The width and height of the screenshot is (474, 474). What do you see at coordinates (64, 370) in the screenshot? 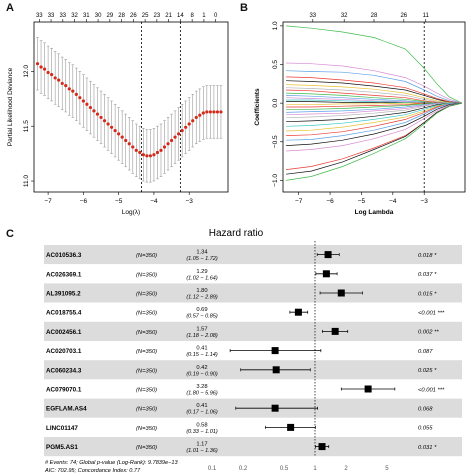
I see `forest-row-label: AC060234.3` at bounding box center [64, 370].